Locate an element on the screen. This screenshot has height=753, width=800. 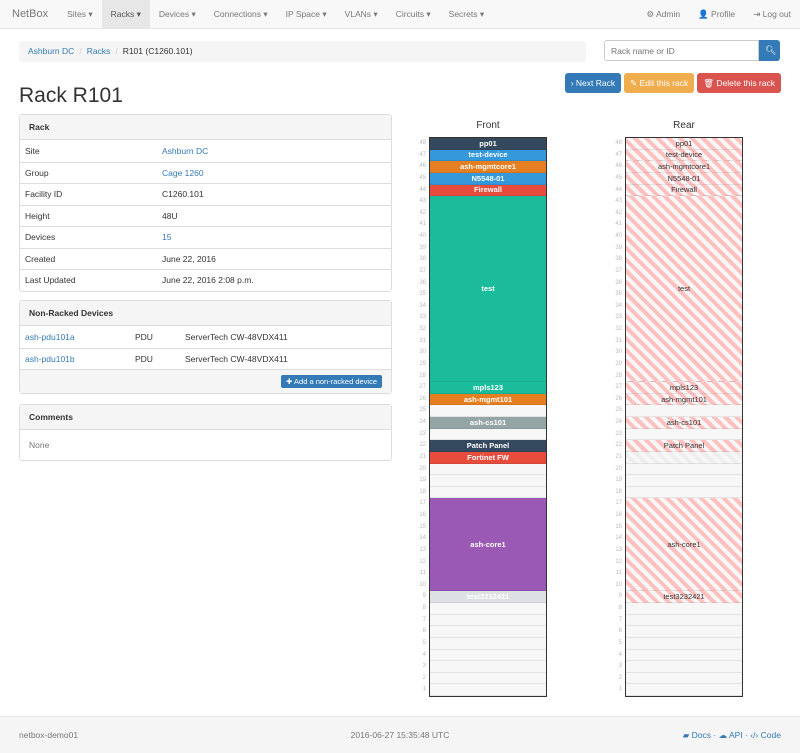
search-button: 🔍︎ is located at coordinates (769, 50).